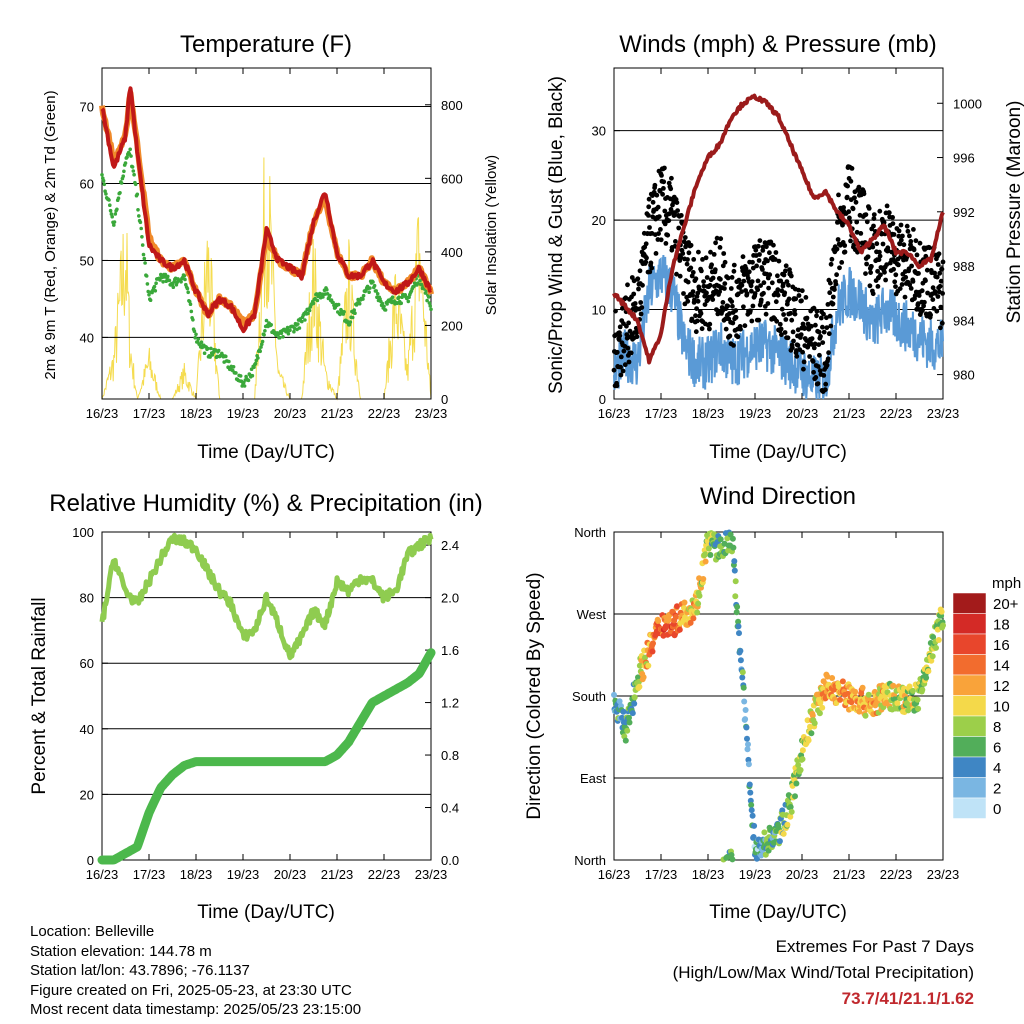 This screenshot has width=1024, height=1024. What do you see at coordinates (384, 413) in the screenshot?
I see `x-tick-label: 22/23` at bounding box center [384, 413].